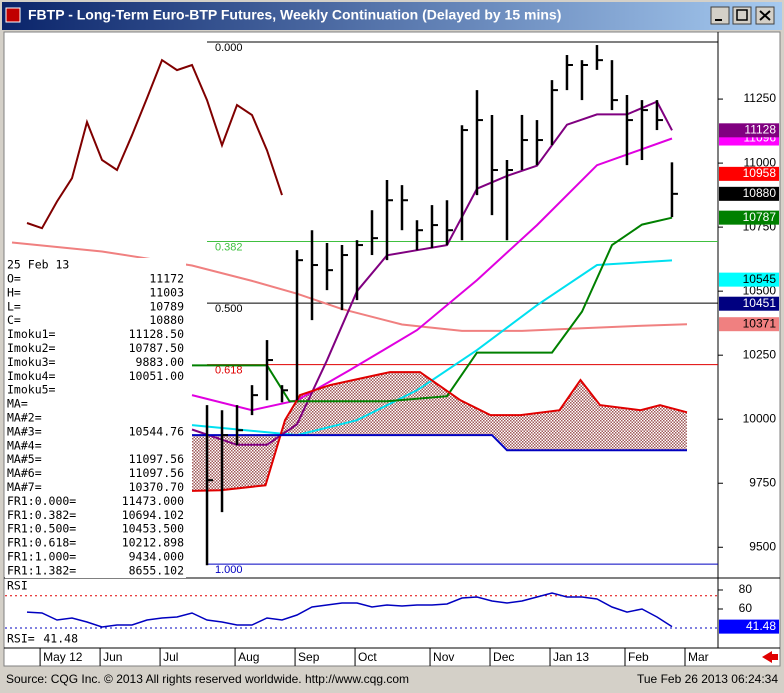 This screenshot has height=693, width=784. Describe the element at coordinates (760, 303) in the screenshot. I see `price-marker-label: 10451` at that location.